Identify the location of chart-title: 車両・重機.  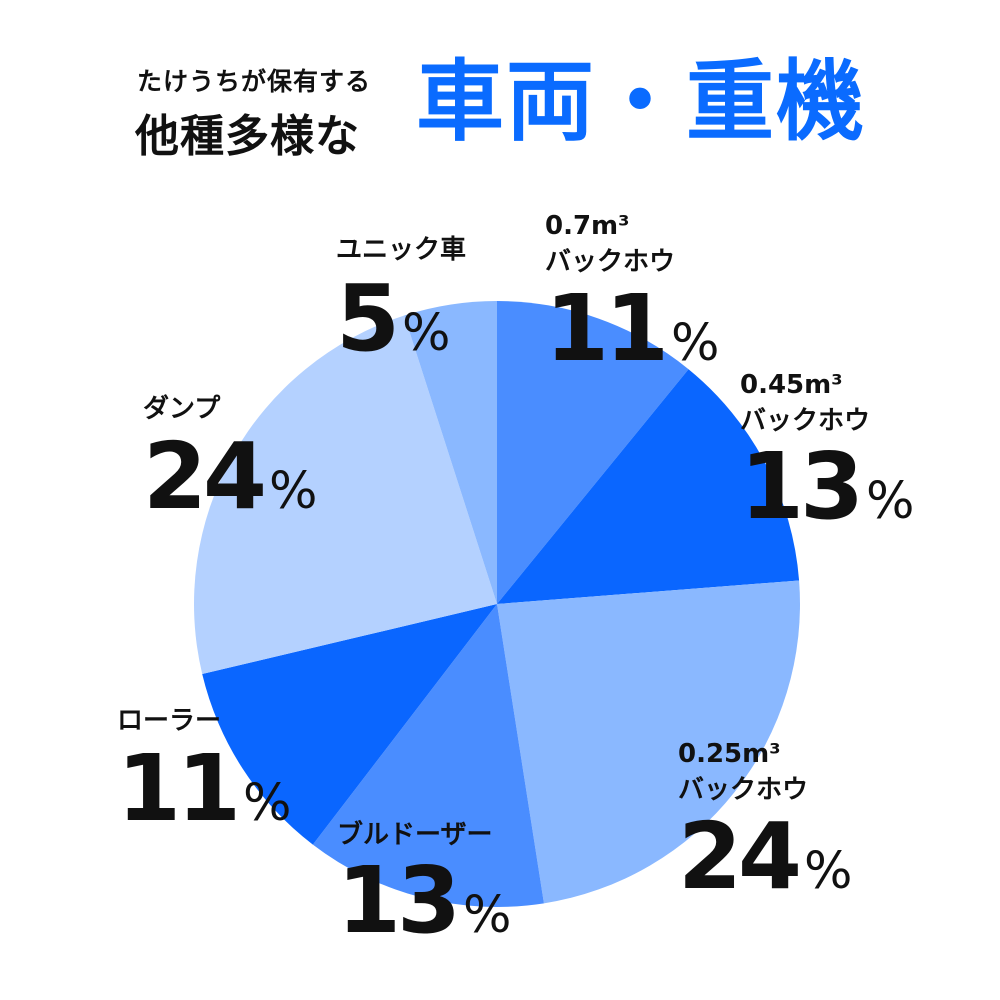
(641, 101).